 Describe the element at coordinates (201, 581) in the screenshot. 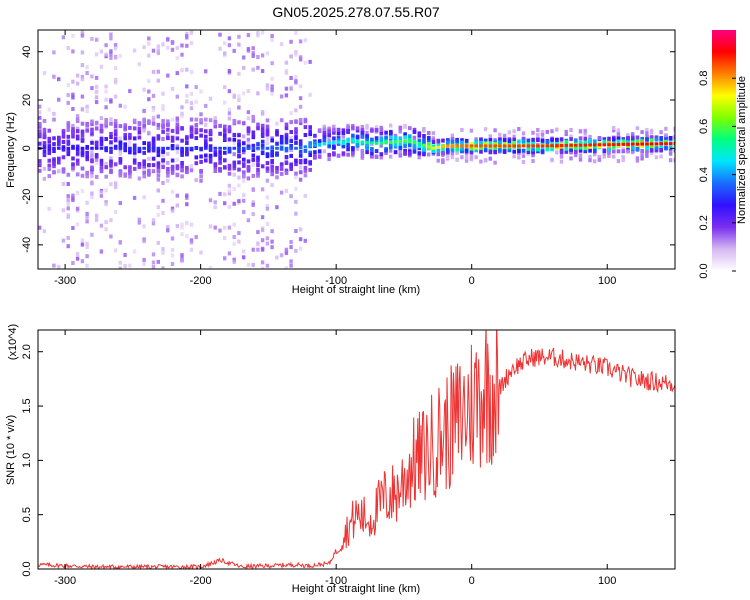

I see `x-tick-label: -200` at that location.